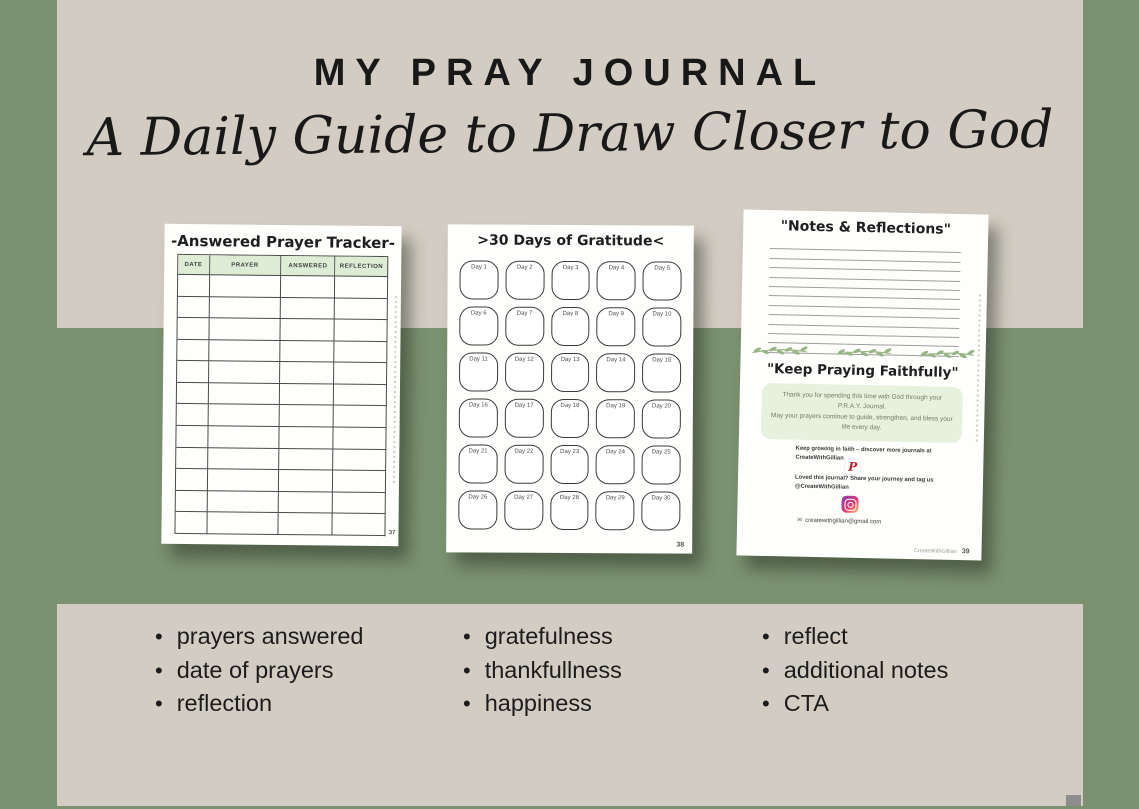 The image size is (1139, 809). What do you see at coordinates (855, 670) in the screenshot?
I see `feature-list-3: reflectadditional notesCTA` at bounding box center [855, 670].